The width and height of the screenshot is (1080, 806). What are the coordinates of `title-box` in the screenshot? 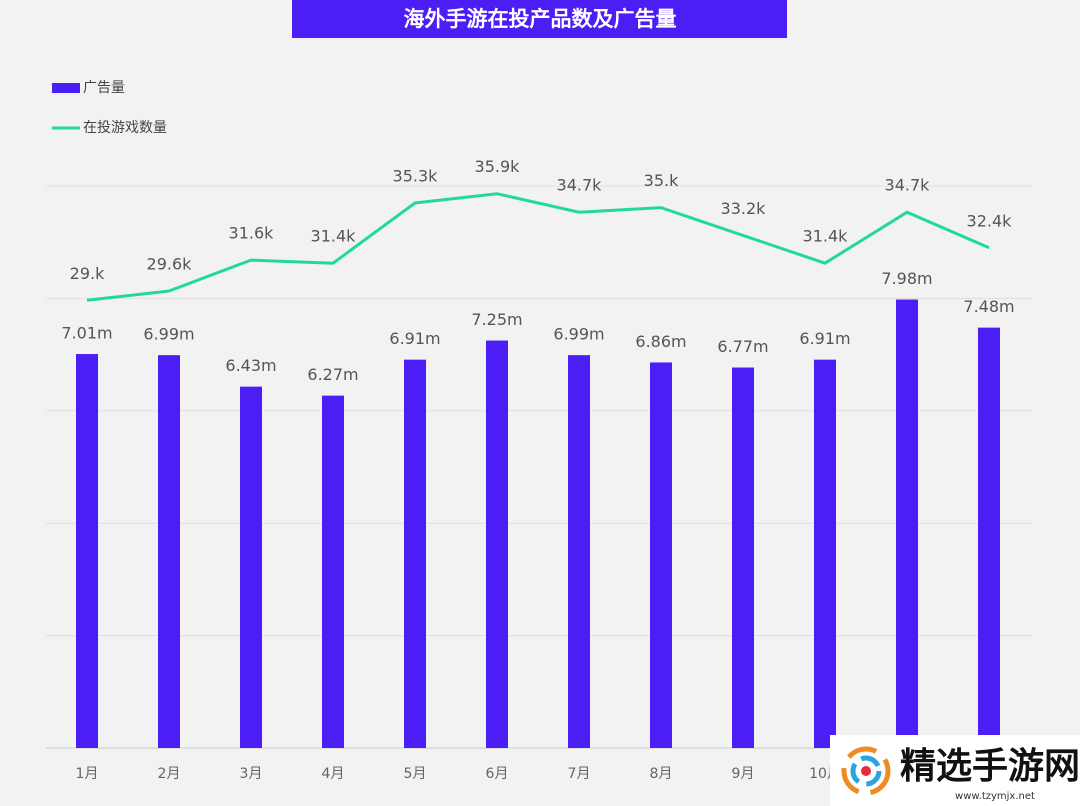 It's located at (539, 19).